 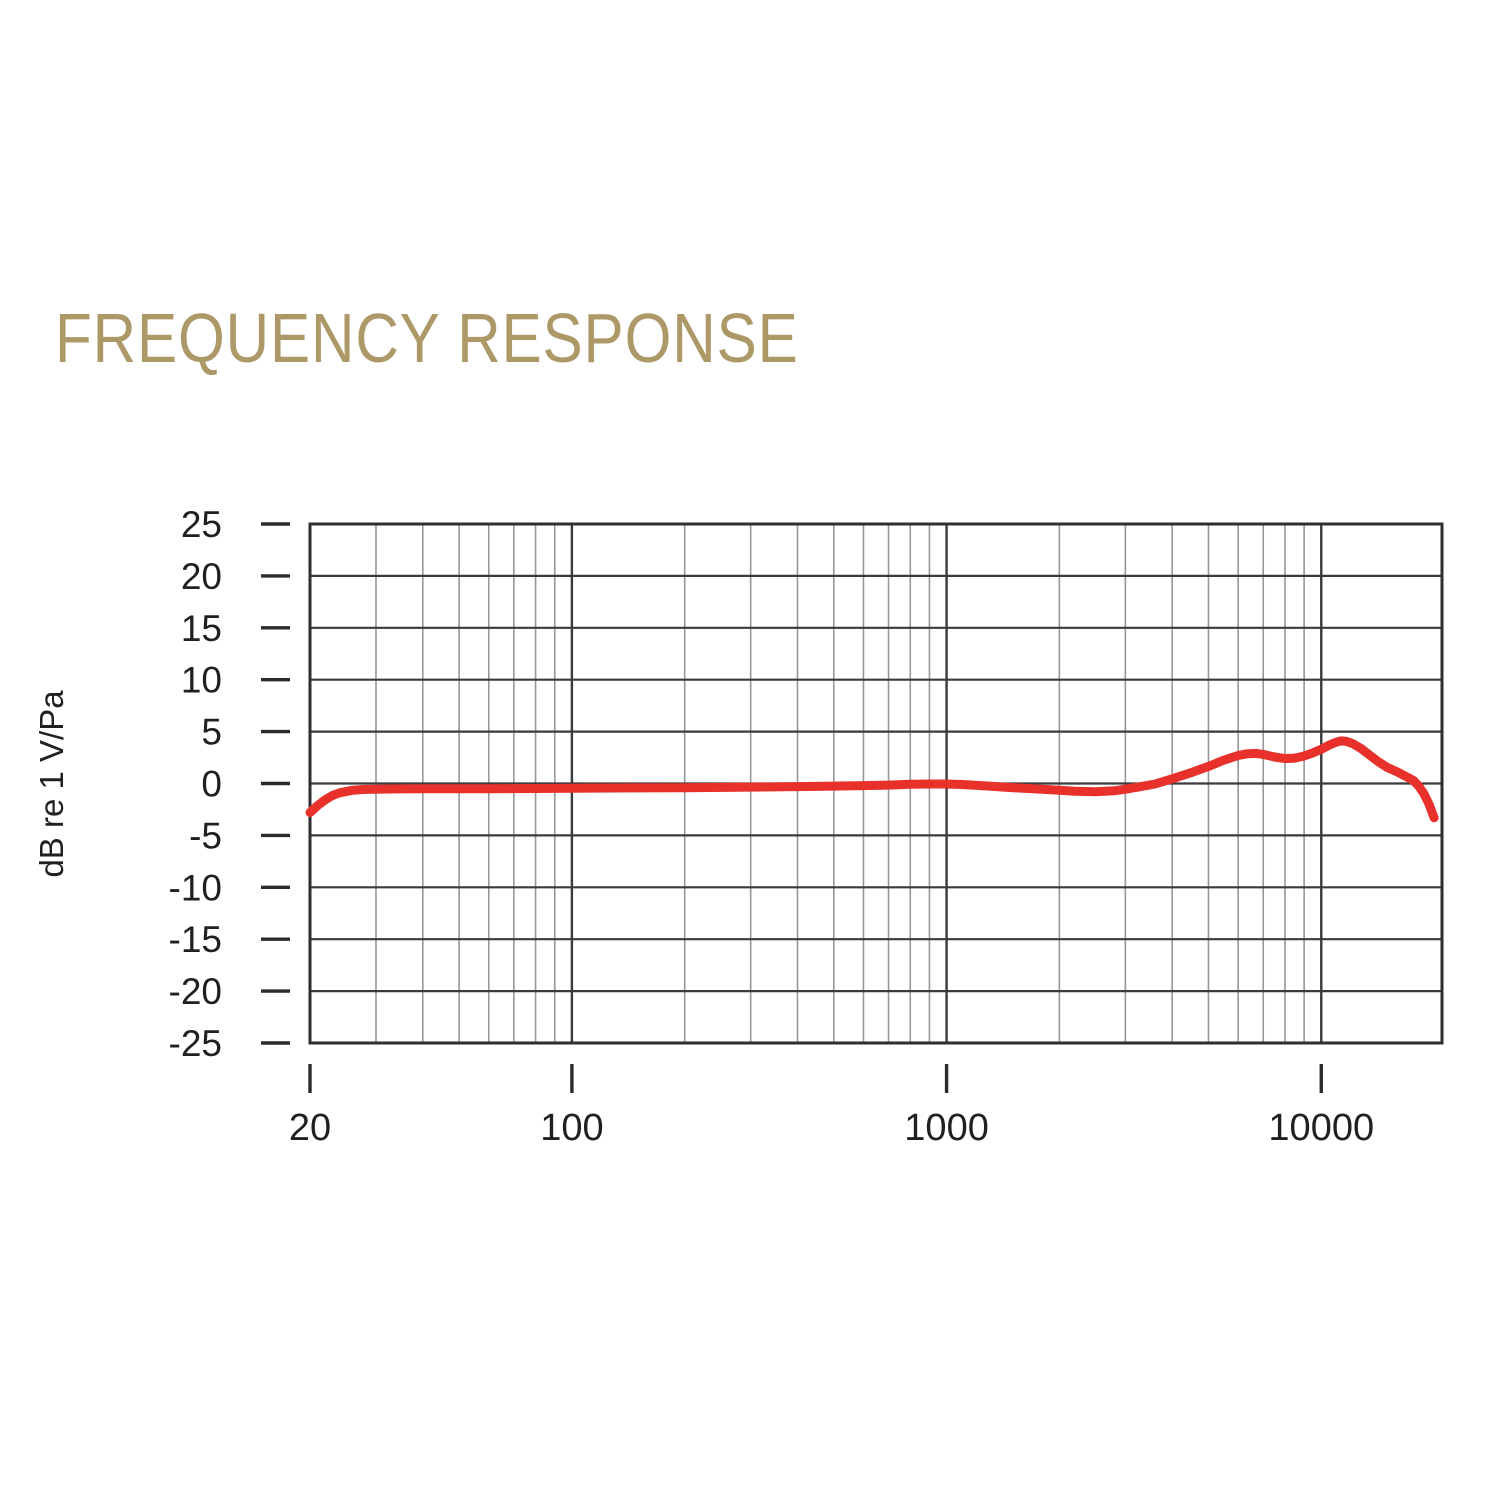 I want to click on y-tick-label: 0, so click(x=211, y=784).